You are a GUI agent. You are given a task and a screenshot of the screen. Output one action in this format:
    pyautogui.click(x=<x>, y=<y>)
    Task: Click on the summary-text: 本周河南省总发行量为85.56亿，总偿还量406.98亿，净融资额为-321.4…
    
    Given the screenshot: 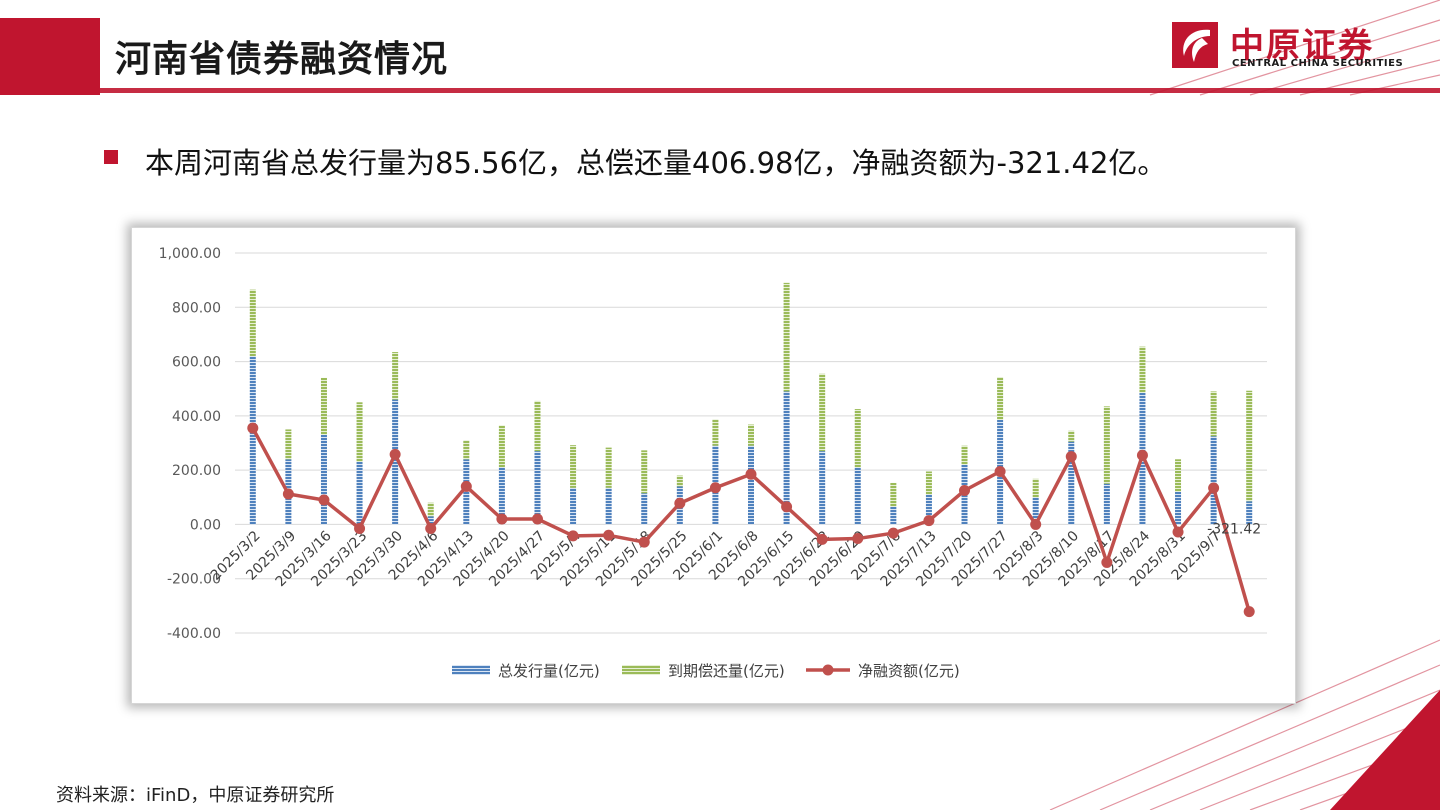 What is the action you would take?
    pyautogui.click(x=656, y=163)
    